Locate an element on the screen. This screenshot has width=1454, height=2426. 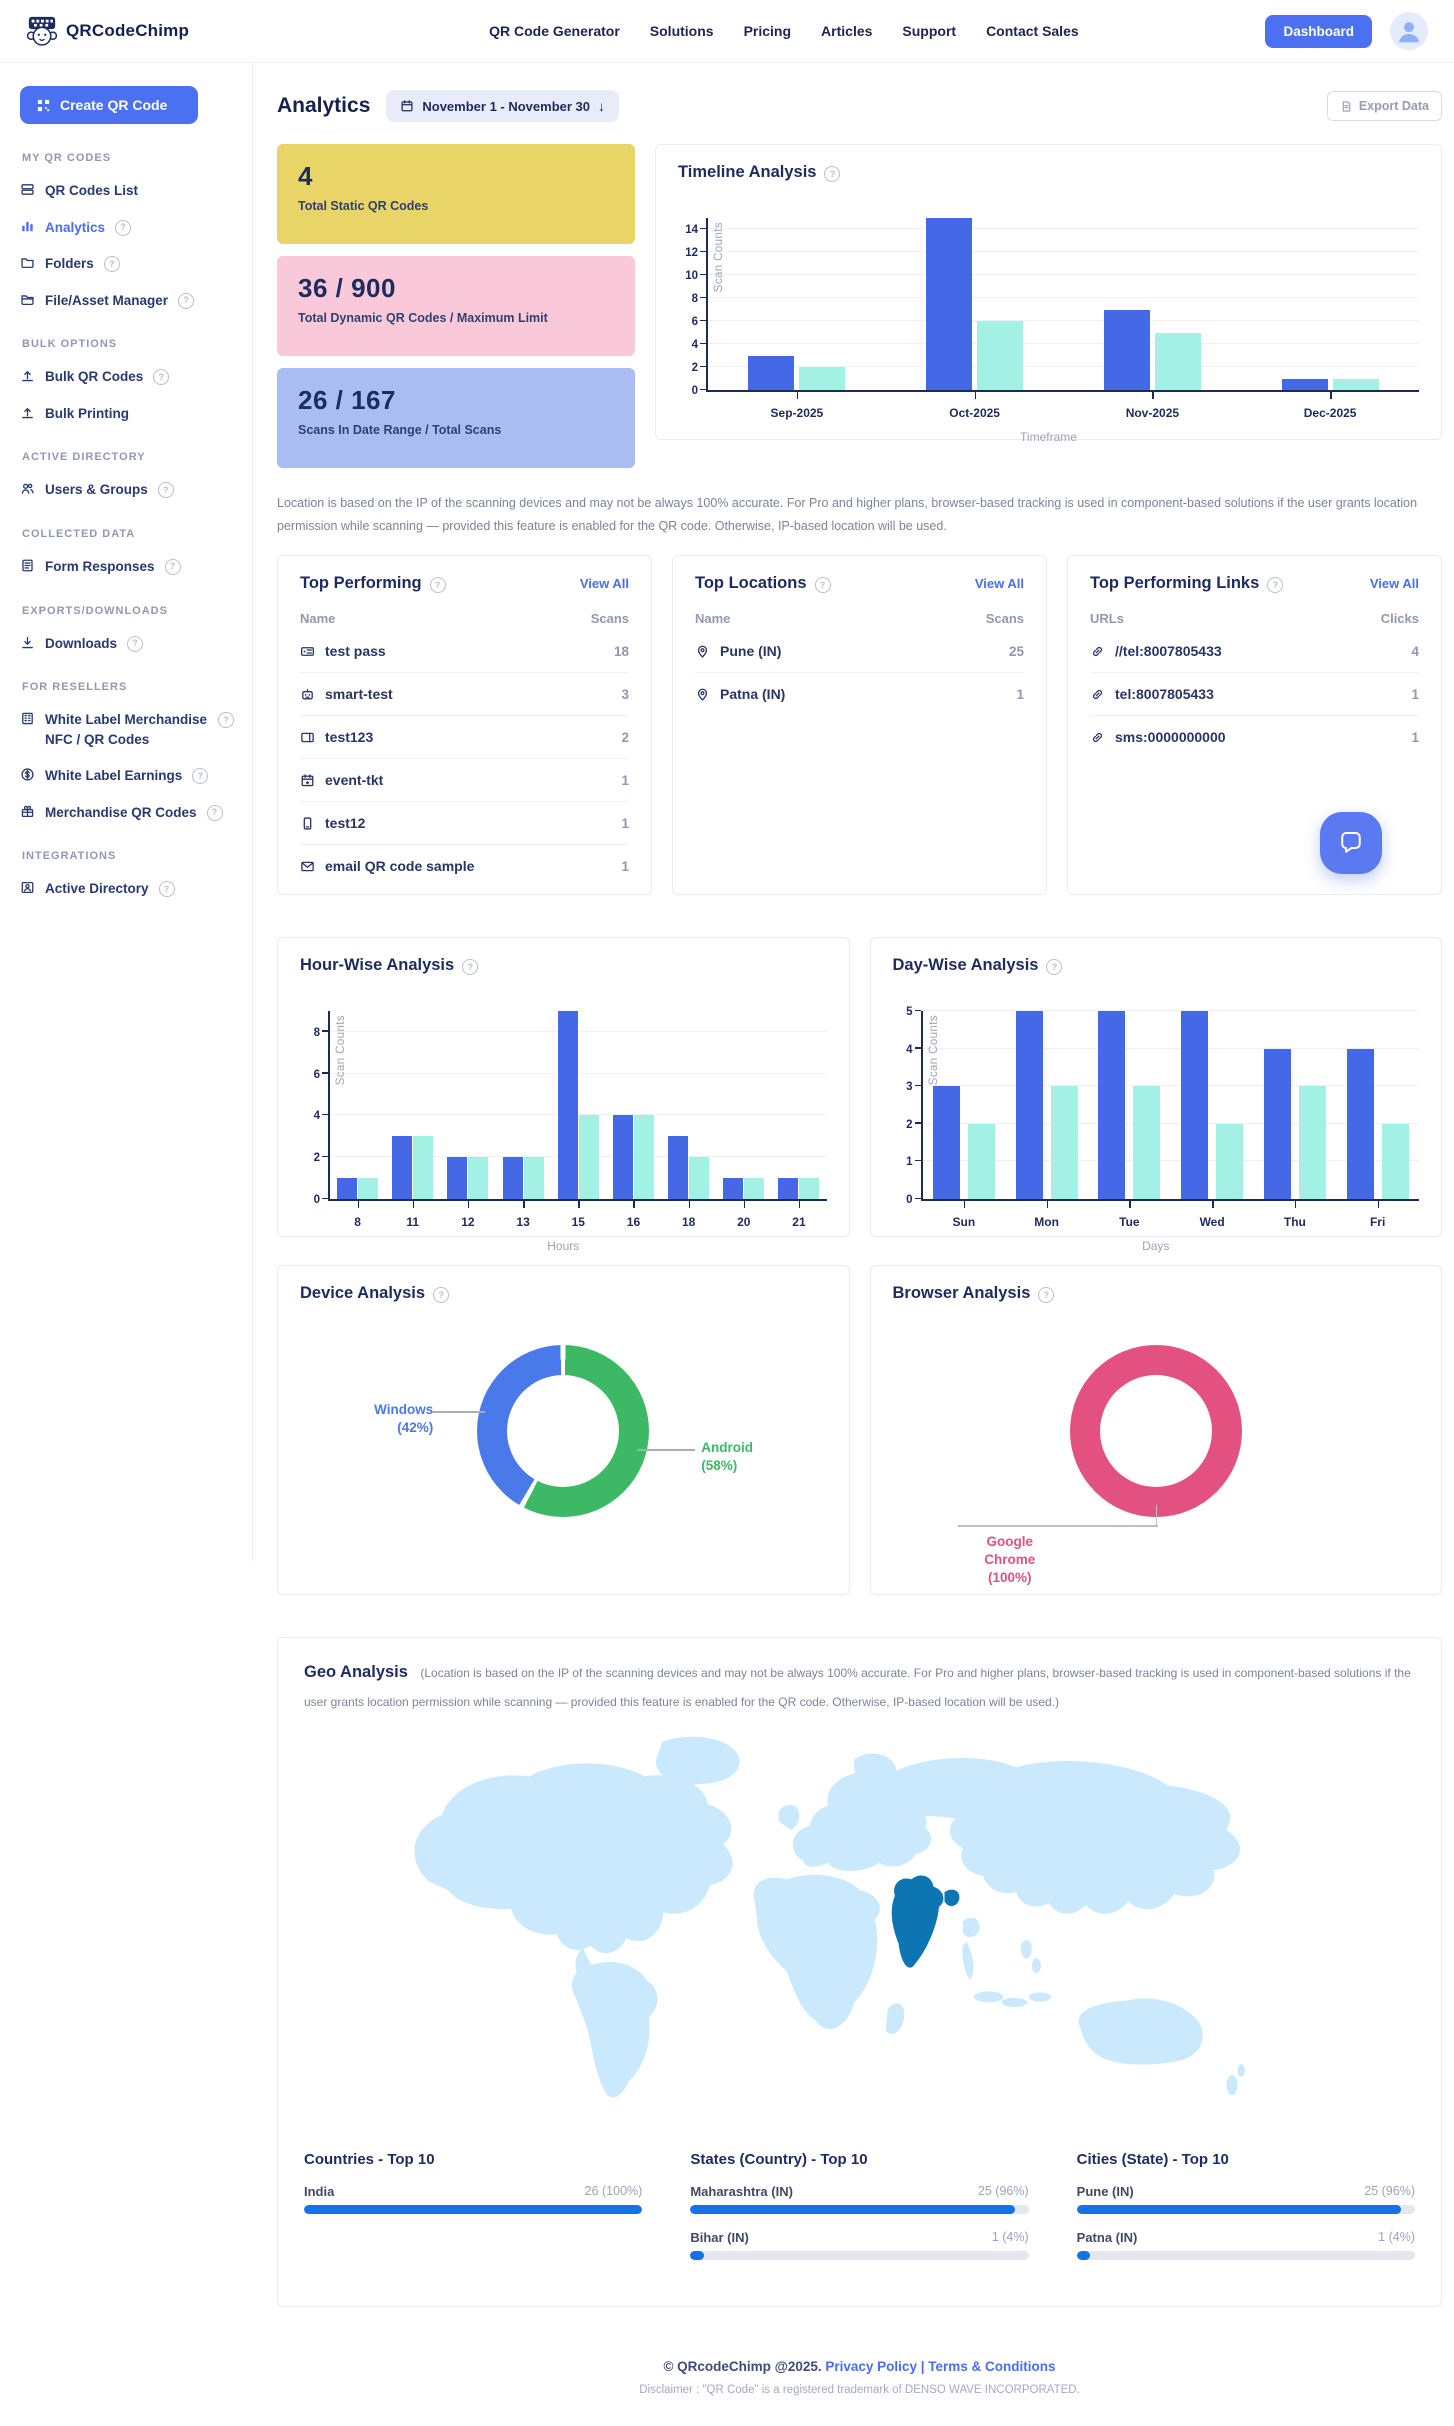
create-qr-code-button: Create QR Code is located at coordinates (109, 105).